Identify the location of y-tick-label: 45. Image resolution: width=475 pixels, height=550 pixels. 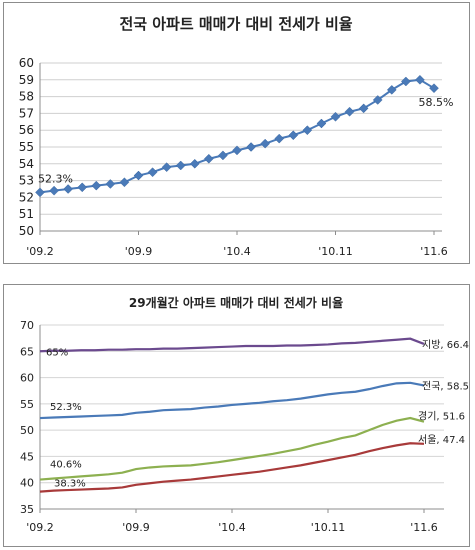
(27, 456).